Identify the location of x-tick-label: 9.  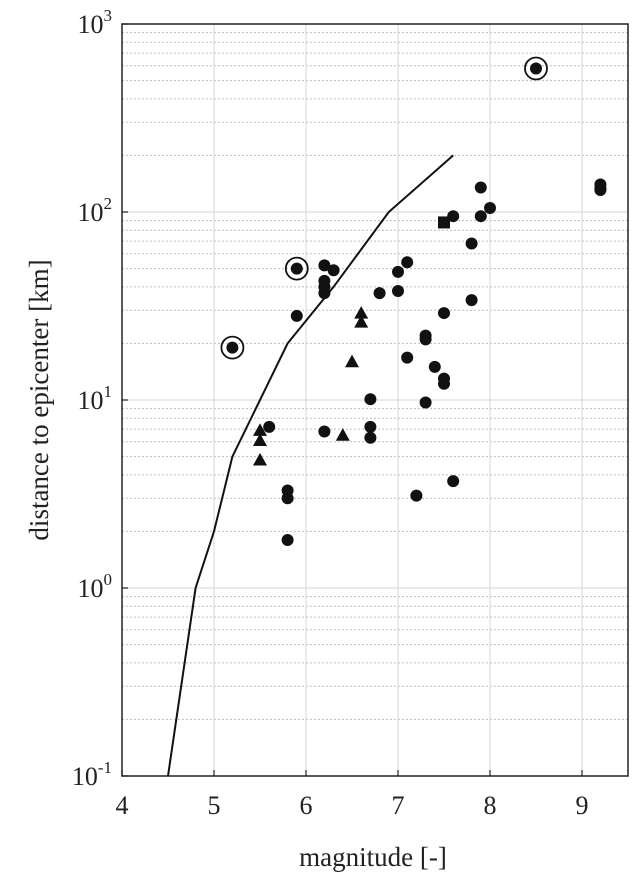
(582, 805).